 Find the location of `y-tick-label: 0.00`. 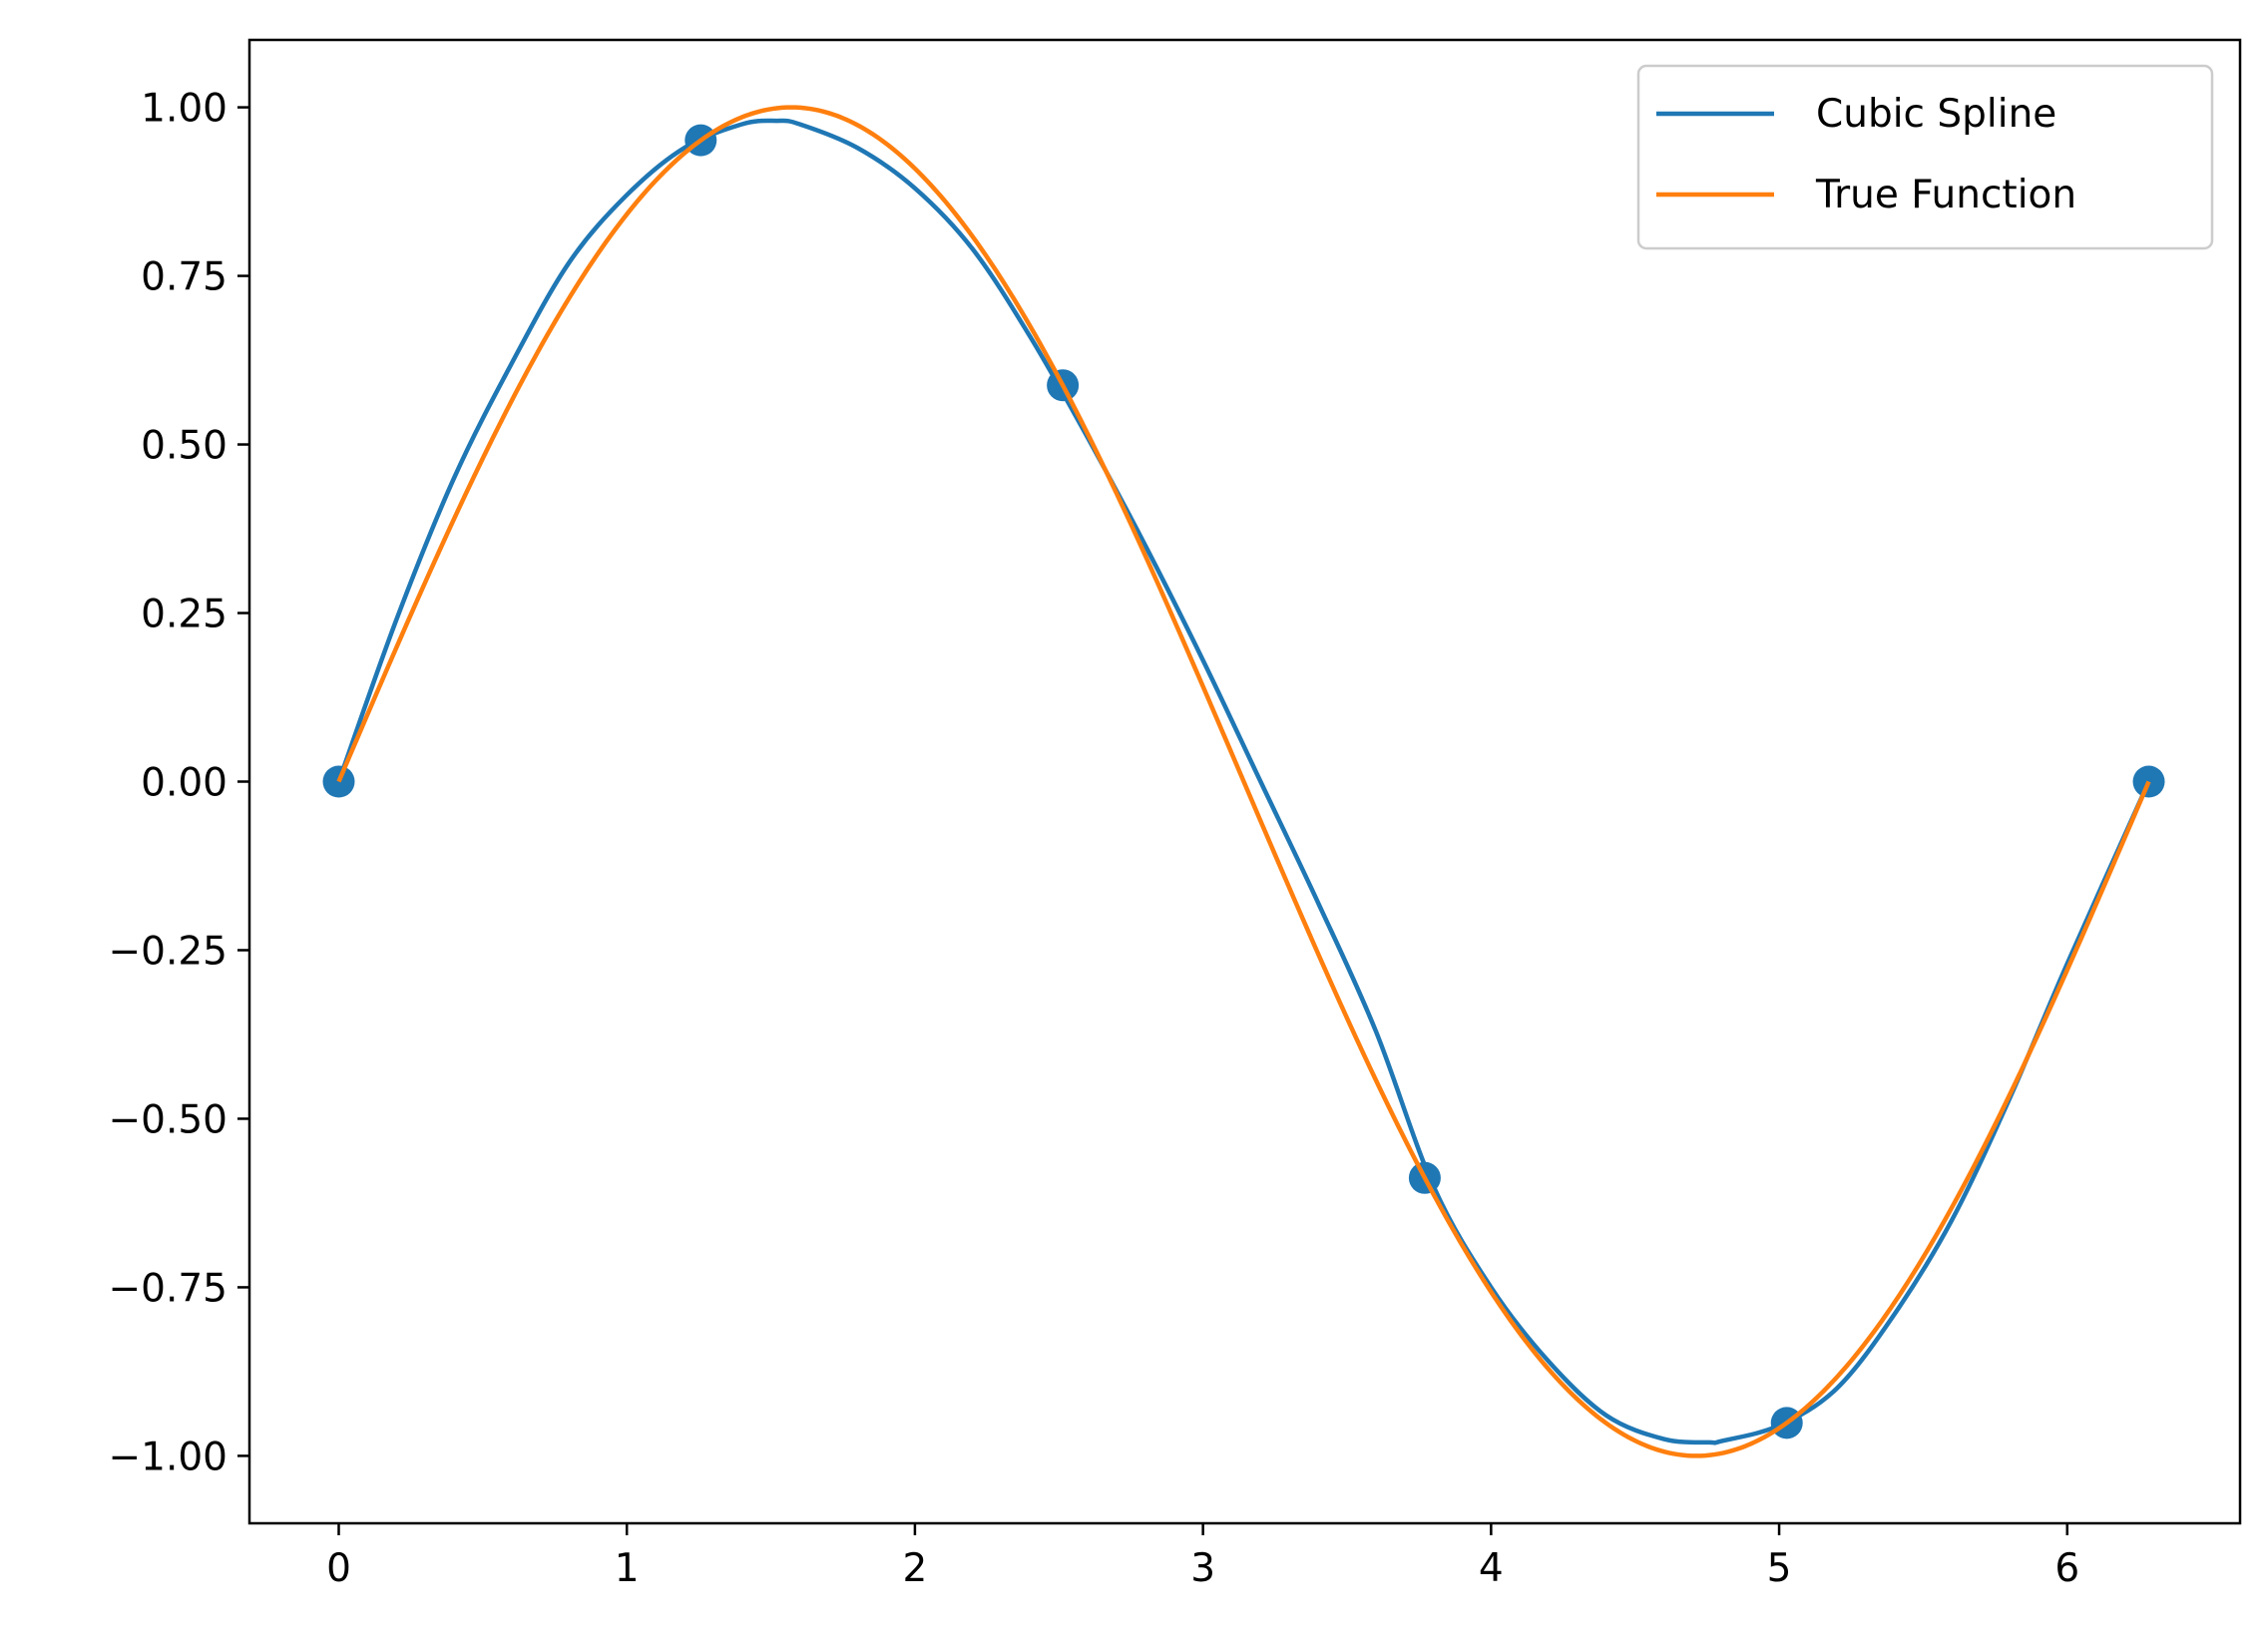

y-tick-label: 0.00 is located at coordinates (184, 783).